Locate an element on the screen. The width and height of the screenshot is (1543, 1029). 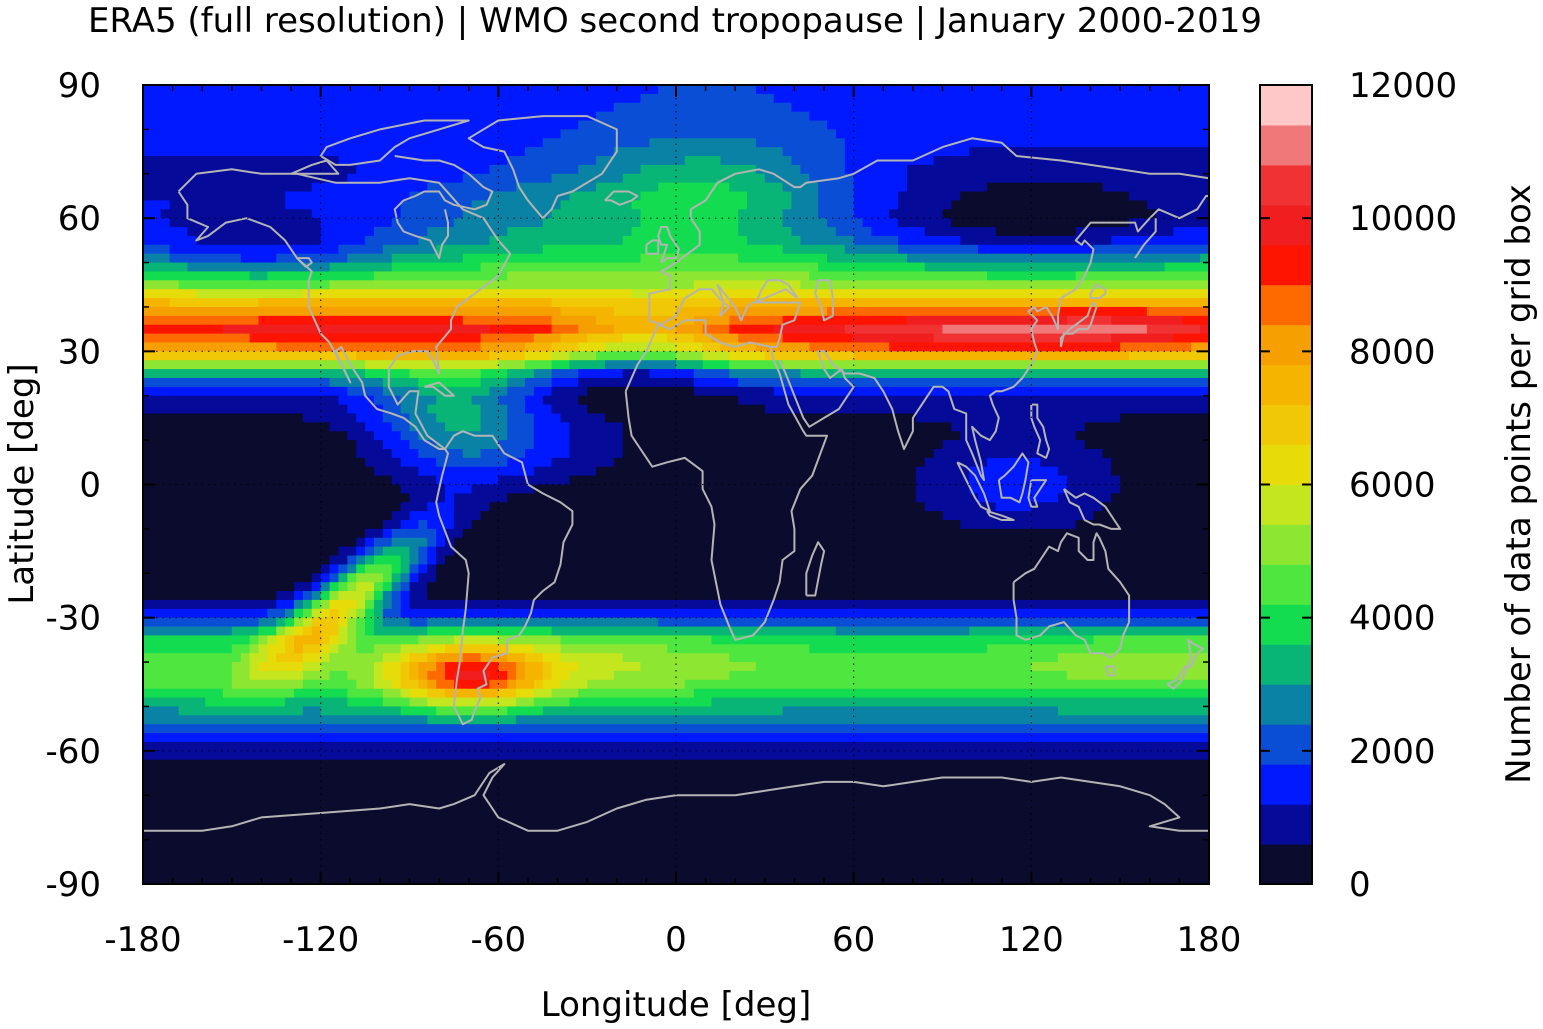
x-axis-label: Longitude [deg] is located at coordinates (676, 1005).